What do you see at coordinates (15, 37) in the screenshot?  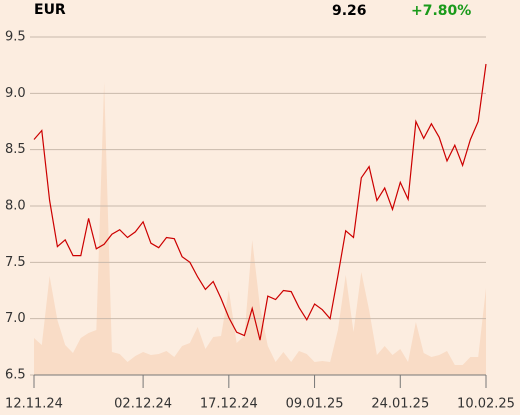 I see `y-tick-label: 9.5` at bounding box center [15, 37].